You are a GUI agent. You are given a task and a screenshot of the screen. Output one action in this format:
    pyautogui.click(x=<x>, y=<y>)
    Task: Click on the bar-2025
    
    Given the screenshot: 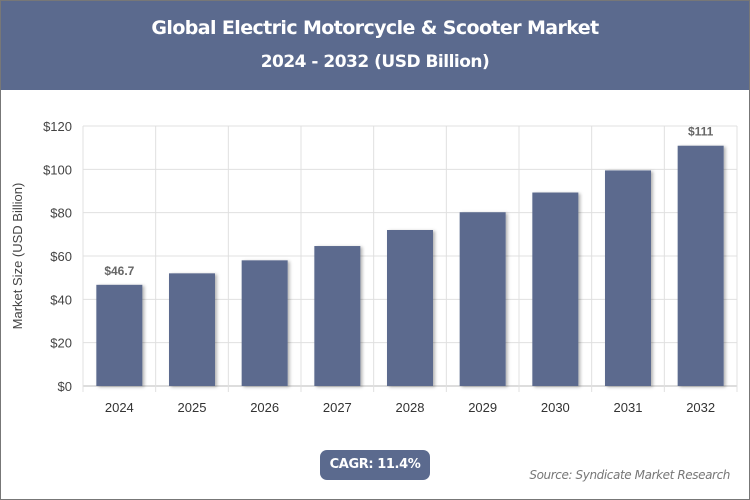 What is the action you would take?
    pyautogui.click(x=192, y=329)
    